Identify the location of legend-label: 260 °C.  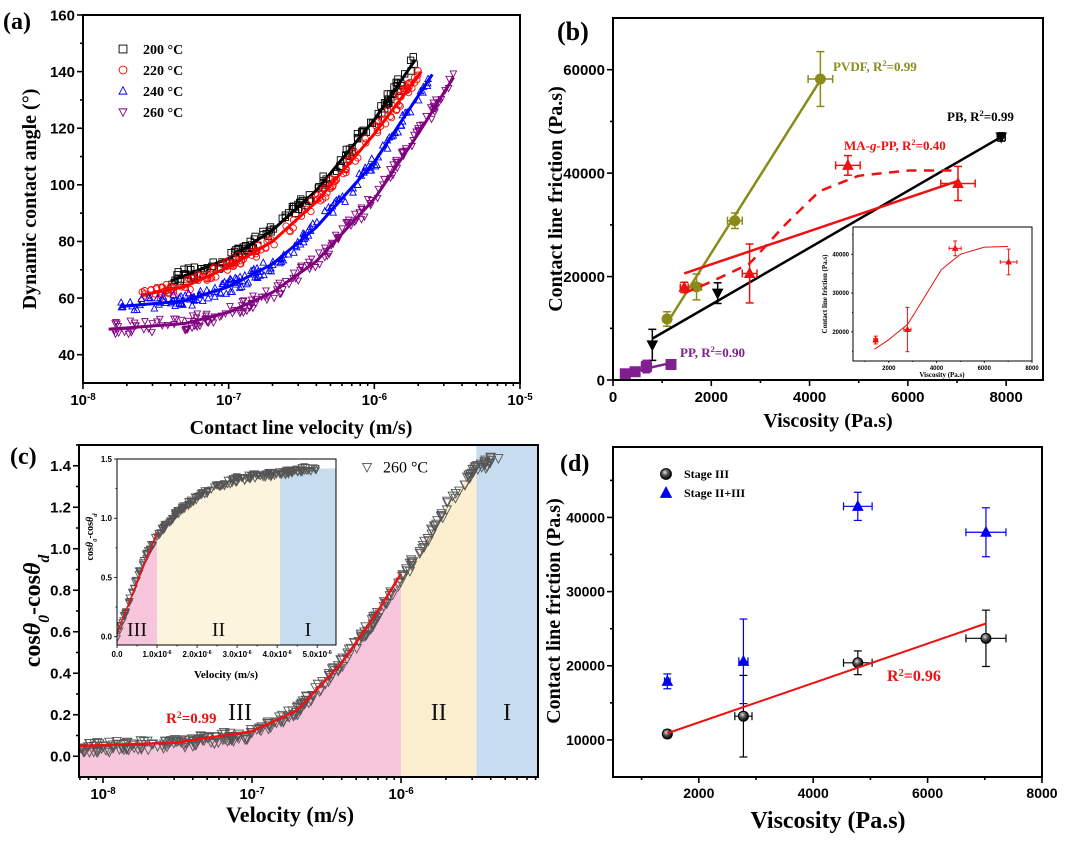
(405, 468).